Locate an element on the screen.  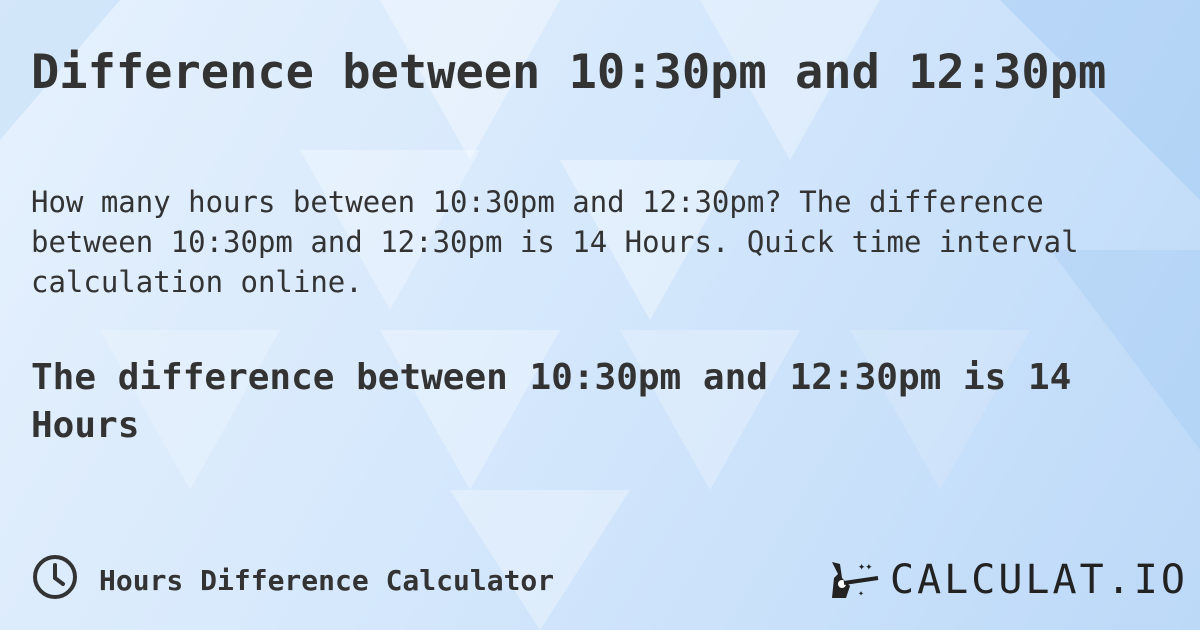
magic-hand-icon: ✦✦ ✦ is located at coordinates (855, 580).